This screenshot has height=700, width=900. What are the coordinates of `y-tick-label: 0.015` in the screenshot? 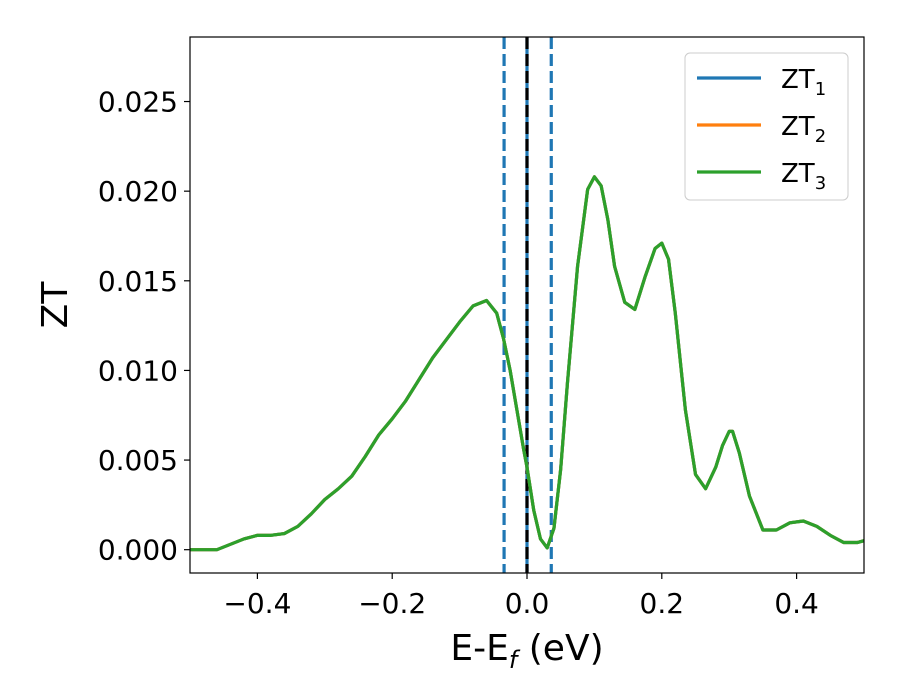 It's located at (138, 281).